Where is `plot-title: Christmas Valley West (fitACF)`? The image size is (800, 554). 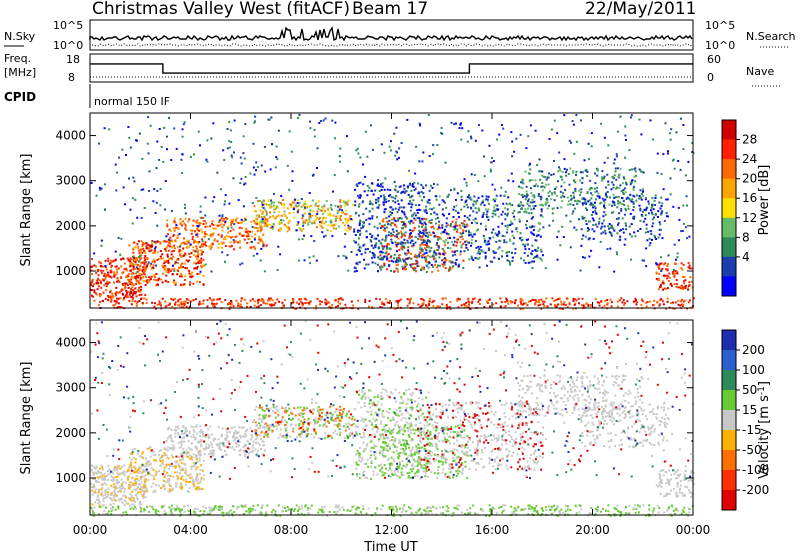 plot-title: Christmas Valley West (fitACF) is located at coordinates (221, 9).